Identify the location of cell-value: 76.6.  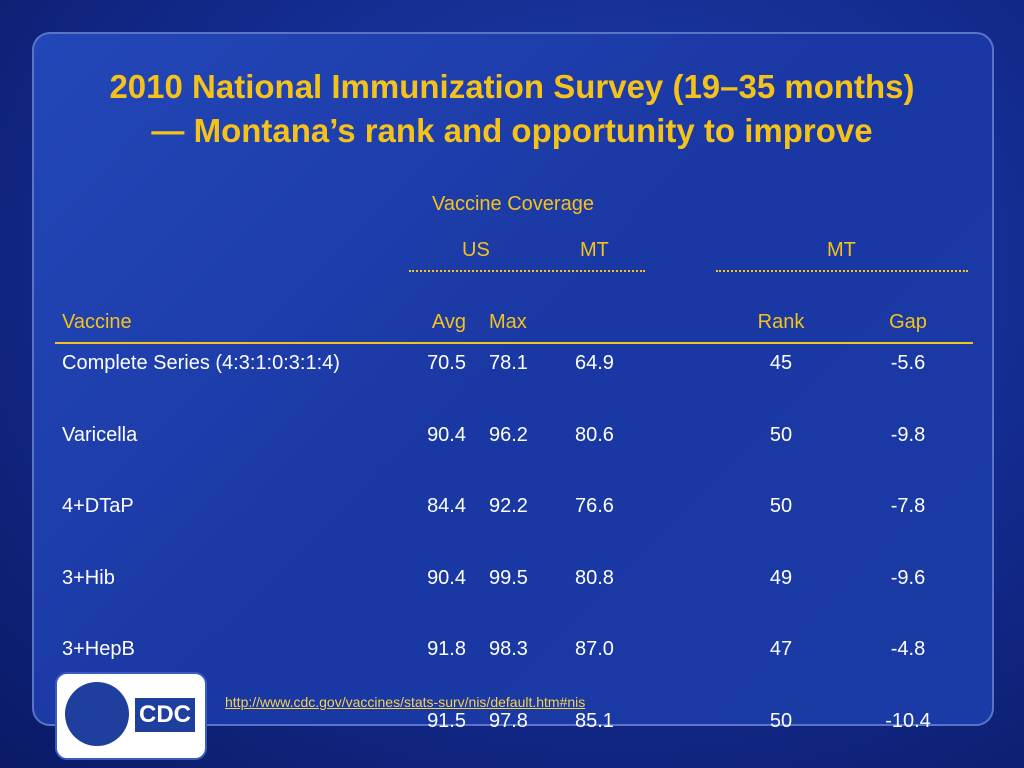
(594, 506).